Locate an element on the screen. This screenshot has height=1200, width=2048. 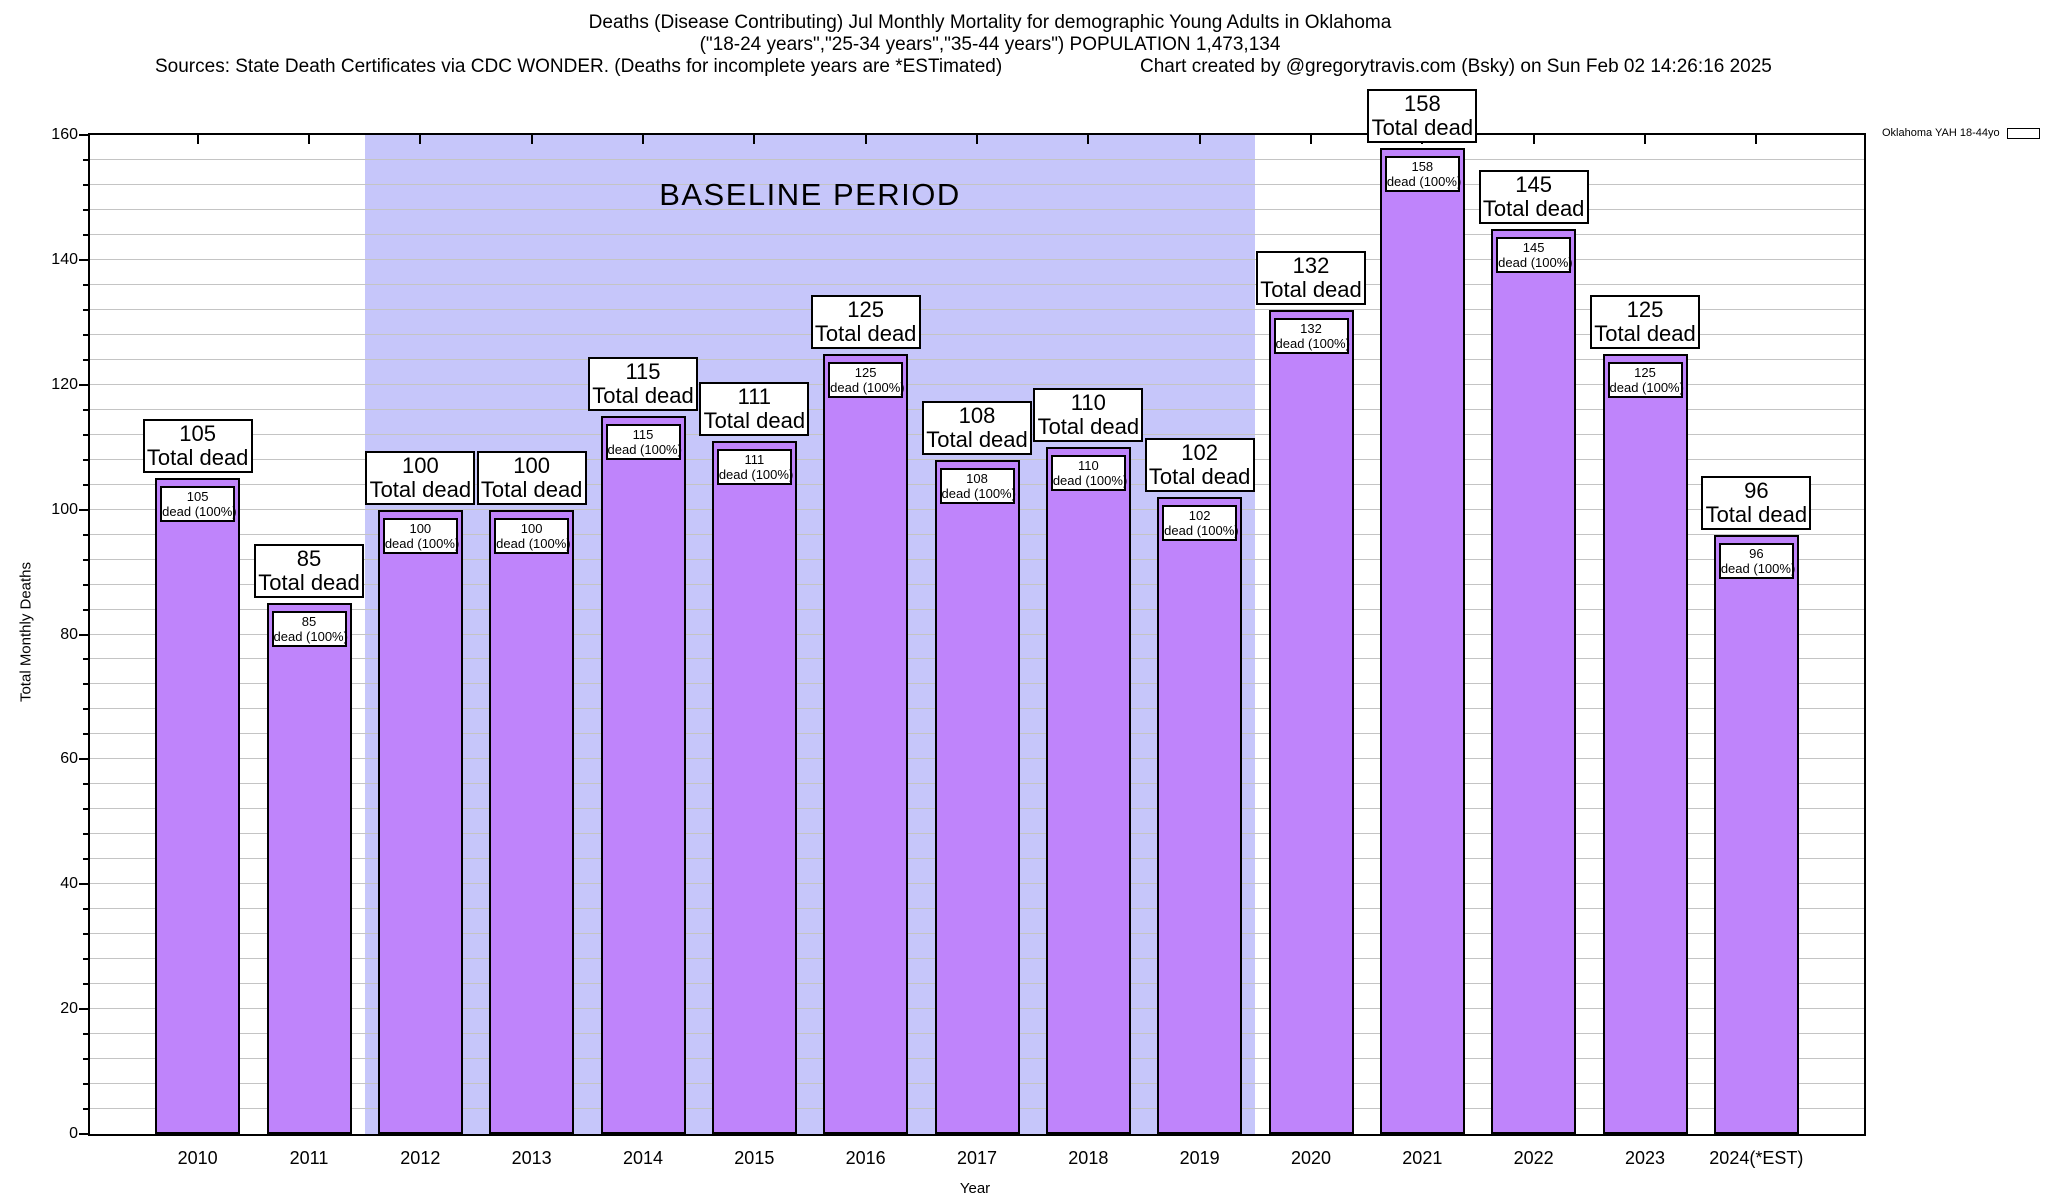
x-top-tick-2023 is located at coordinates (1645, 139).